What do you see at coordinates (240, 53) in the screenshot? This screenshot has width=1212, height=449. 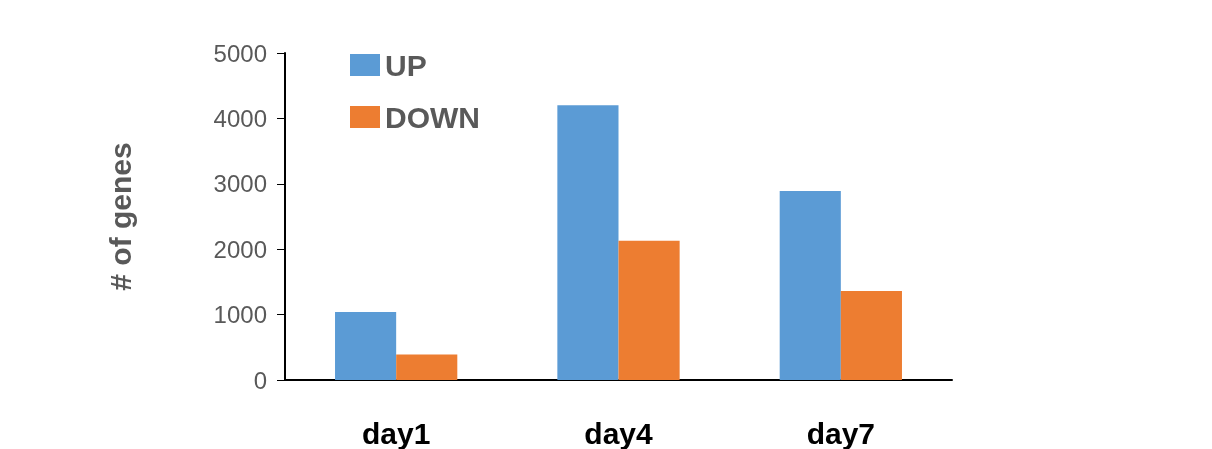 I see `y-tick-label: 5000` at bounding box center [240, 53].